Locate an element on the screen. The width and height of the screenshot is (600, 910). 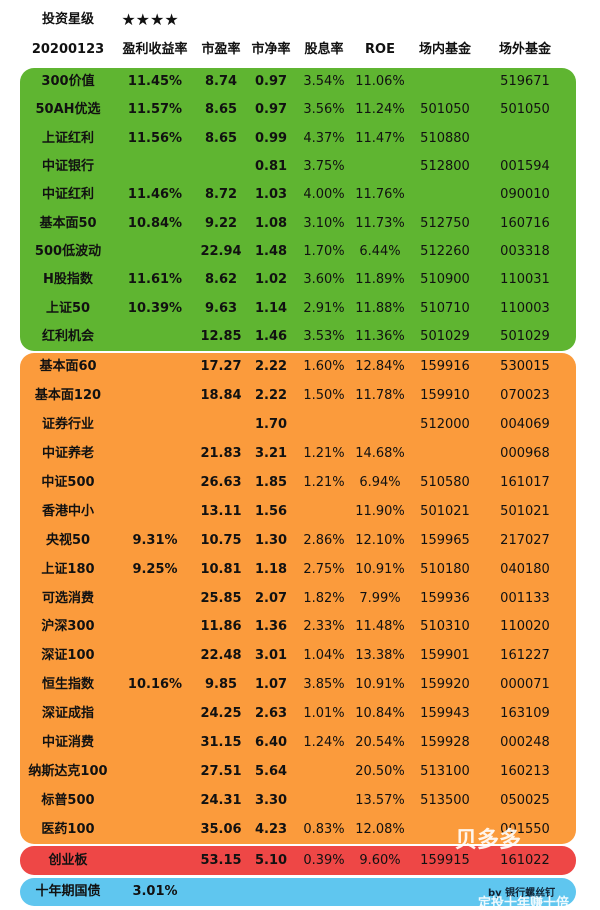
cell-value: 510310 is located at coordinates (445, 627).